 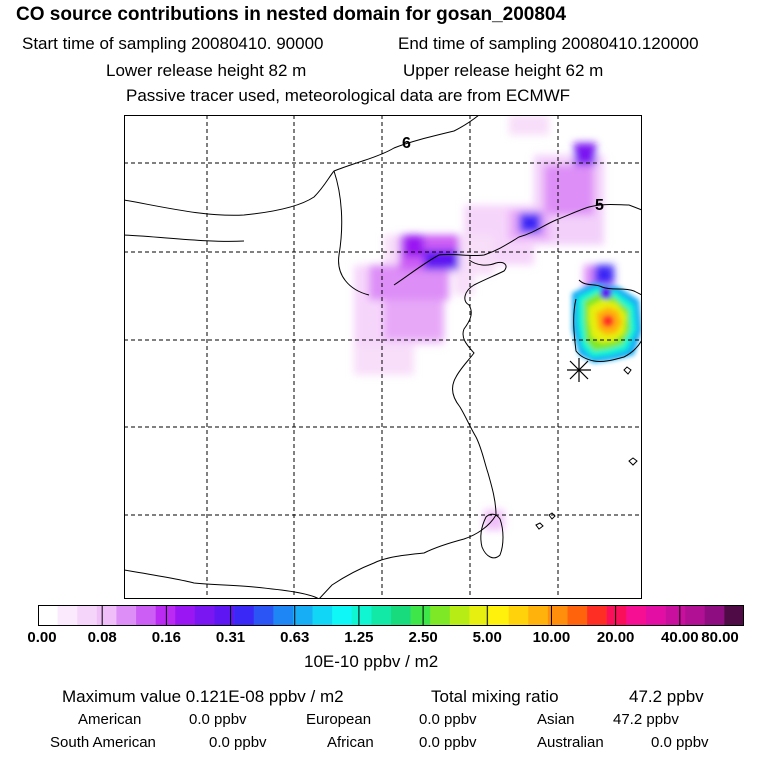 I want to click on colorbar, so click(x=391, y=615).